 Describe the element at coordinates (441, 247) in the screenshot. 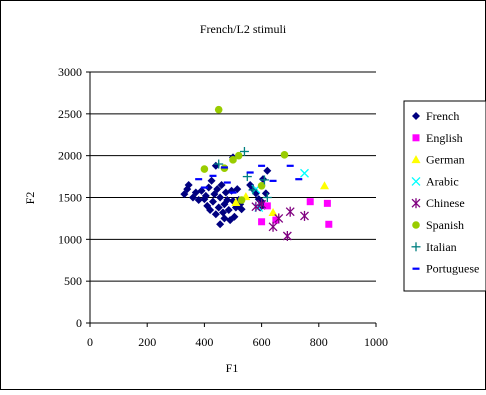

I see `legend-label: Italian` at that location.